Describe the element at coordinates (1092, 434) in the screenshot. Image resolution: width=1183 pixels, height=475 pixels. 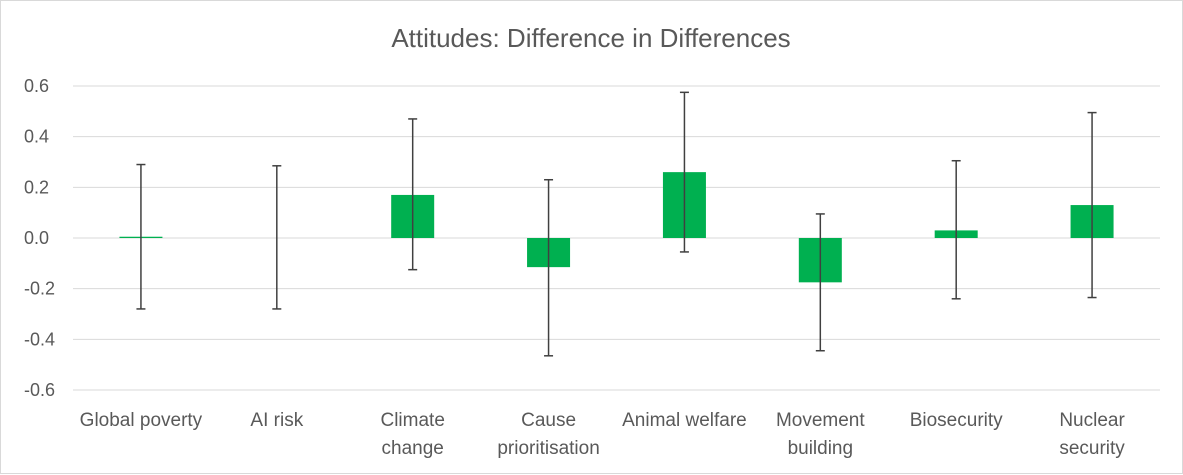
I see `x-category-label: Nuclear security` at that location.